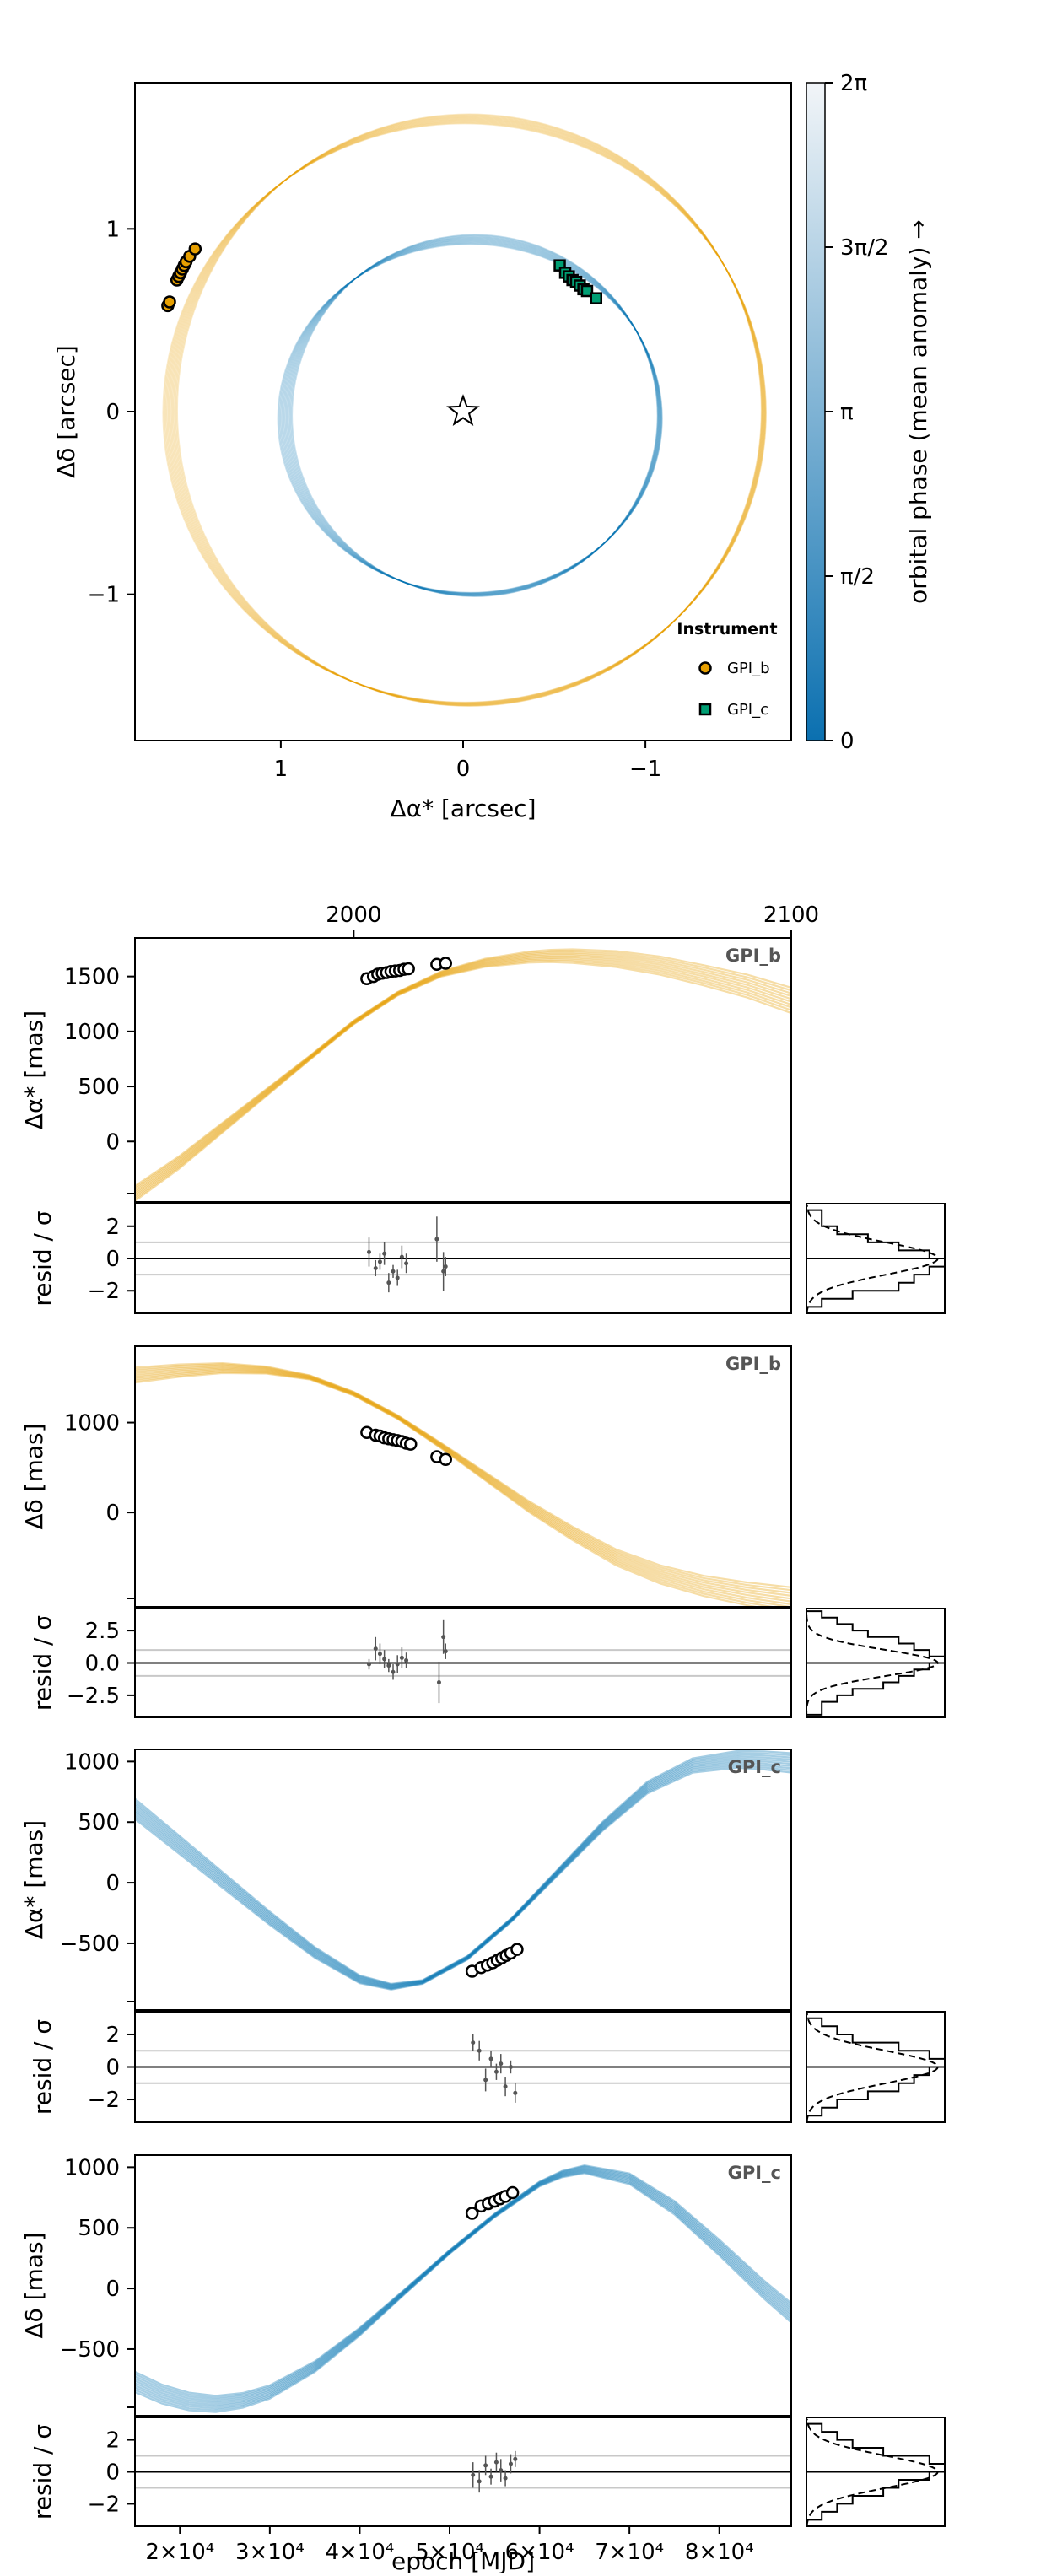 Image resolution: width=1046 pixels, height=2576 pixels. Describe the element at coordinates (876, 1258) in the screenshot. I see `ra_b_resid-histogram` at that location.